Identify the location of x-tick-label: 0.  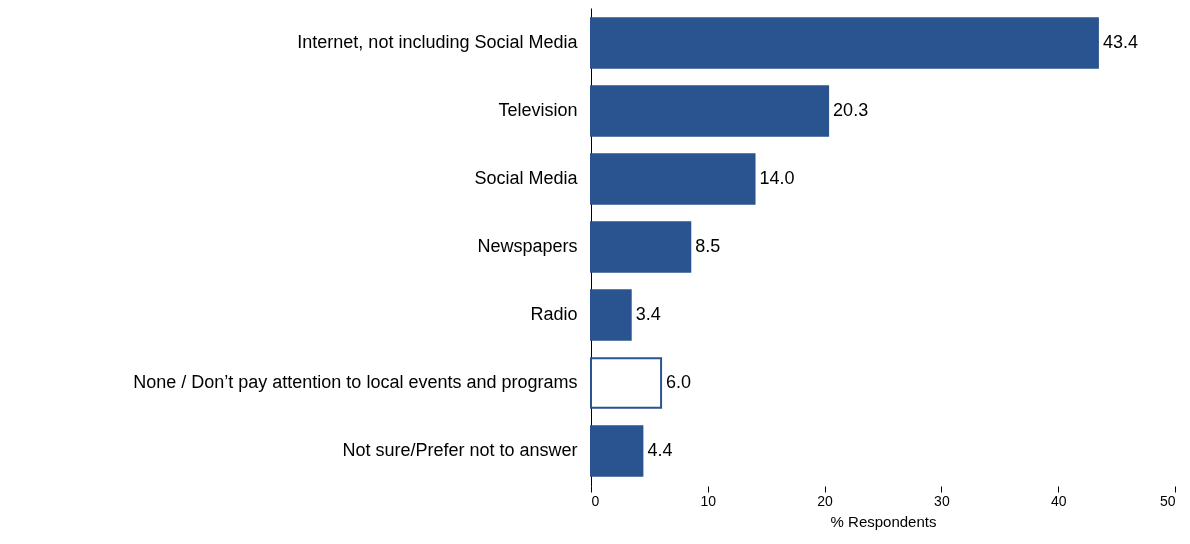
(595, 500).